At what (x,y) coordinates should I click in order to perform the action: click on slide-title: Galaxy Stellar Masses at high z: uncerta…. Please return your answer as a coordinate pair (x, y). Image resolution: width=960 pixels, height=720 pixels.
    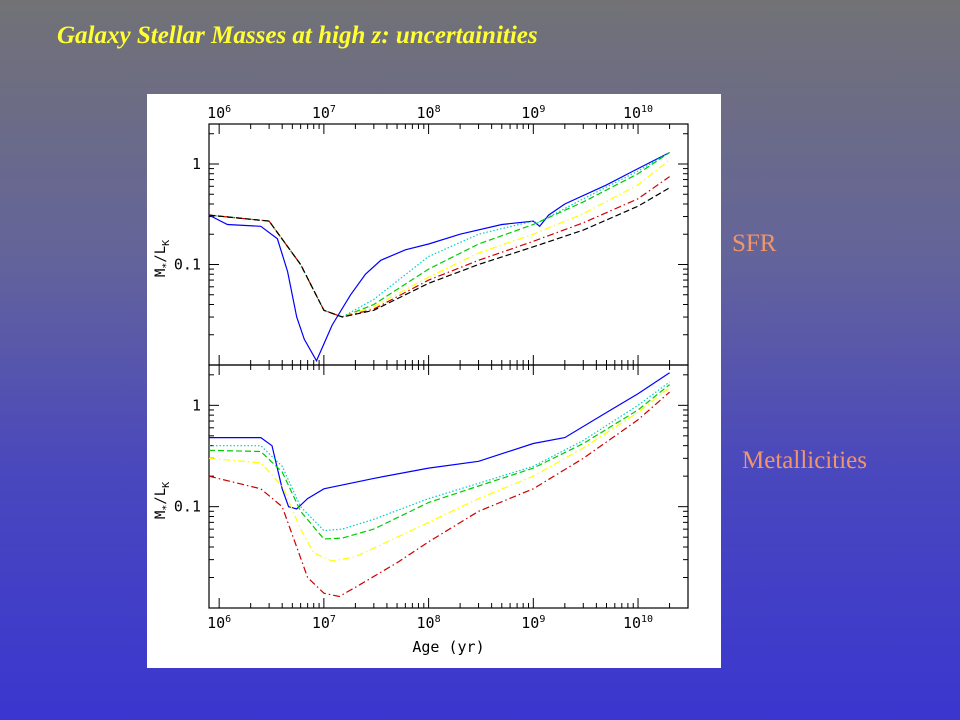
    Looking at the image, I should click on (297, 35).